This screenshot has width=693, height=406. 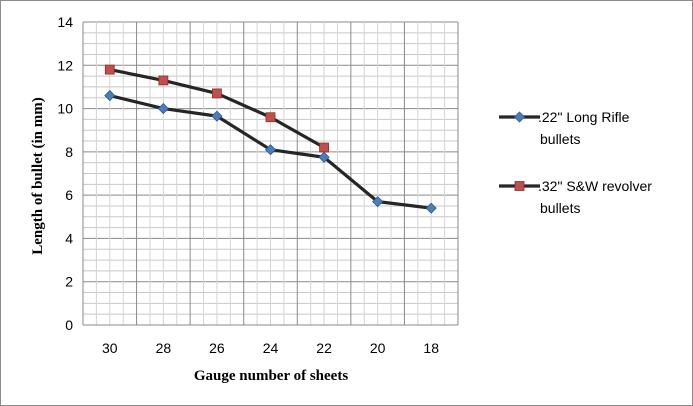 What do you see at coordinates (69, 195) in the screenshot?
I see `y-tick-label: 6` at bounding box center [69, 195].